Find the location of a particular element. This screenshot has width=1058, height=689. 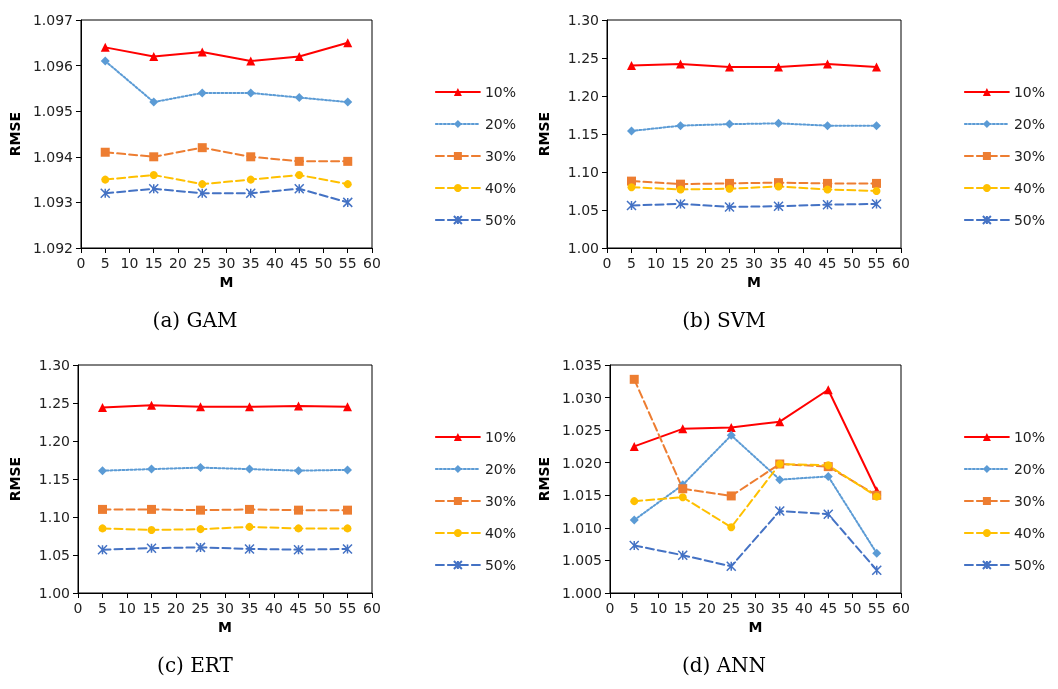

legend-label: 40% is located at coordinates (500, 533).